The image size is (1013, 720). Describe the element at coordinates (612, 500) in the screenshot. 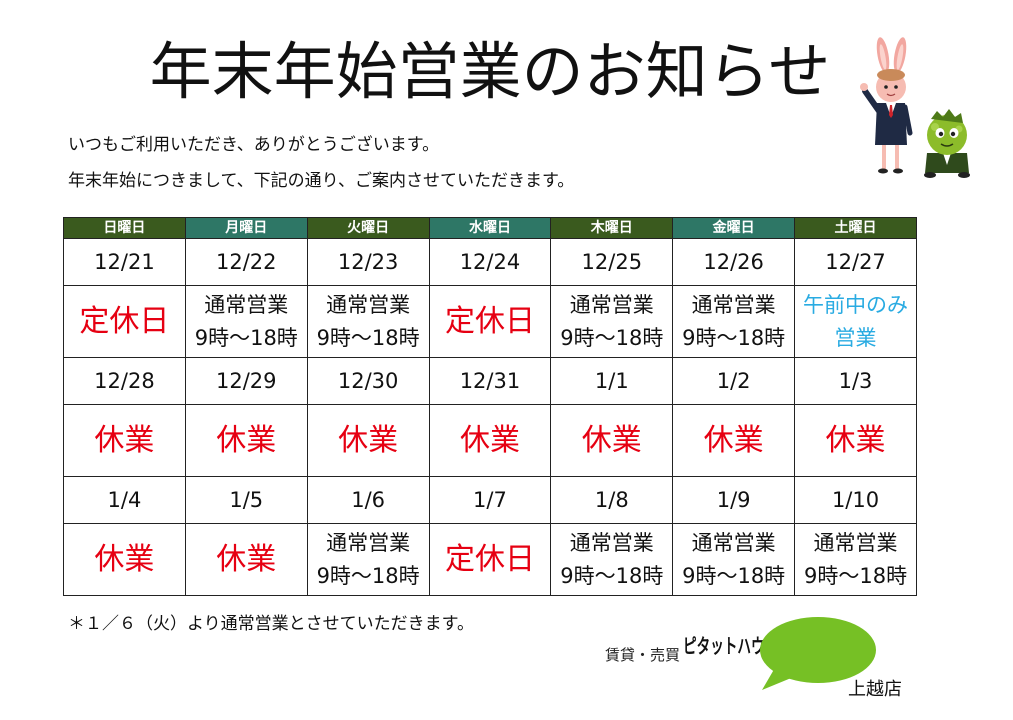

I see `date-cell: 1/8` at that location.